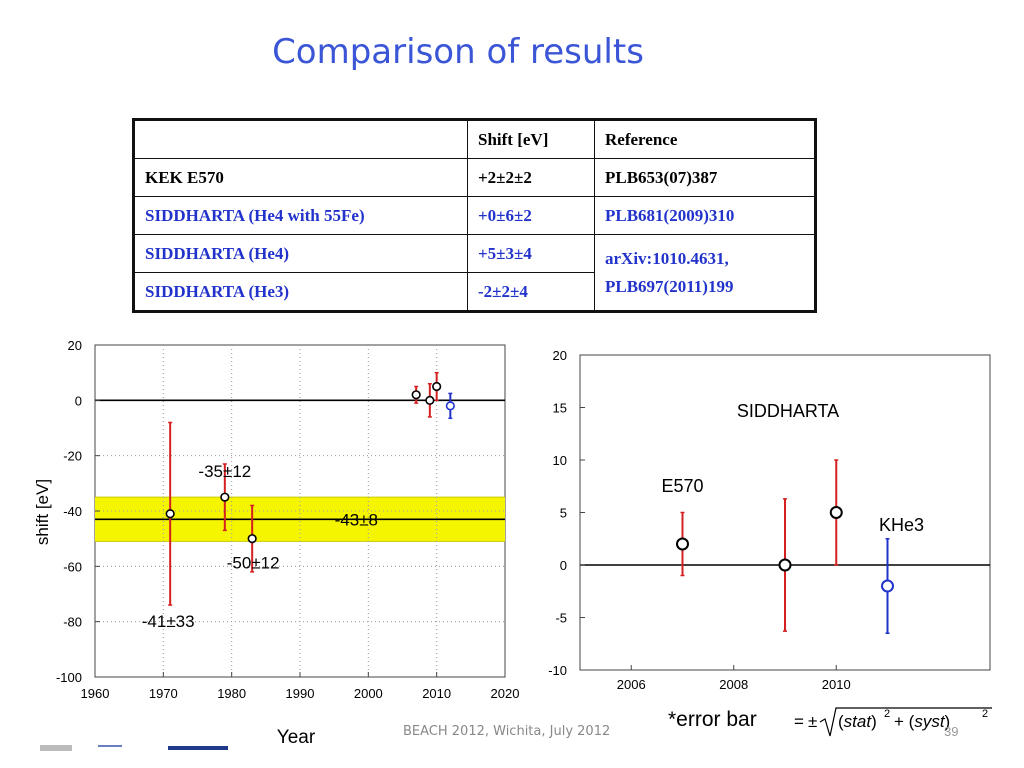 Image resolution: width=1024 pixels, height=768 pixels. Describe the element at coordinates (253, 563) in the screenshot. I see `data-label: -50±12` at that location.